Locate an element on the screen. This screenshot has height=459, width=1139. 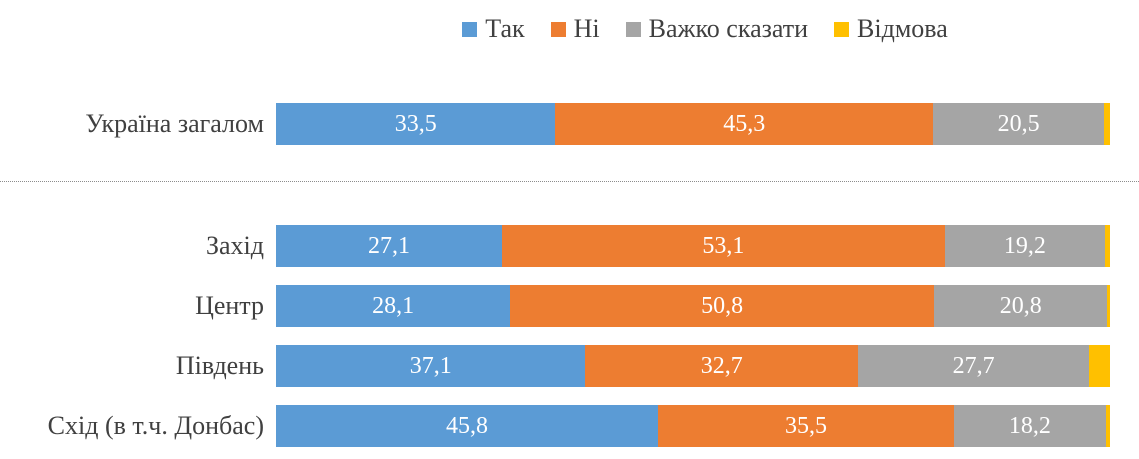
bar-value-label: 45,3 is located at coordinates (744, 124).